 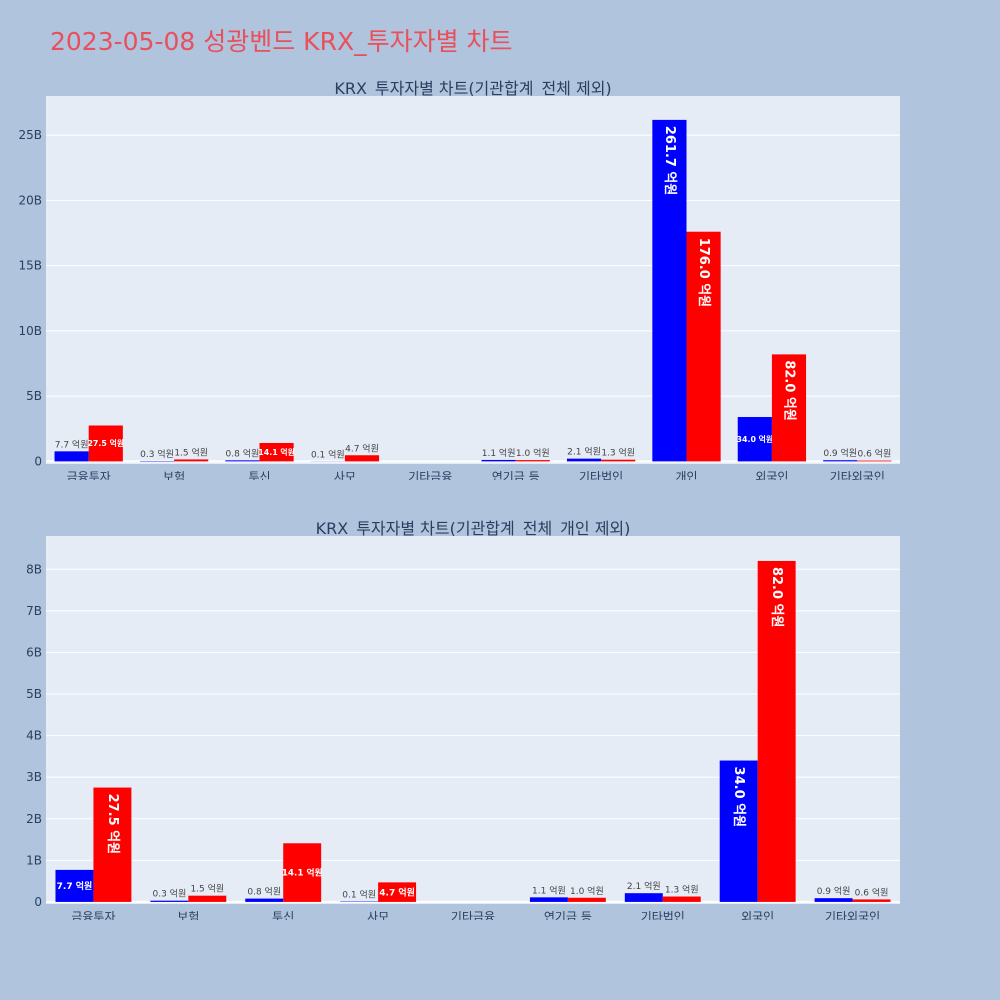 What do you see at coordinates (30, 266) in the screenshot?
I see `y-tick-label: 15B` at bounding box center [30, 266].